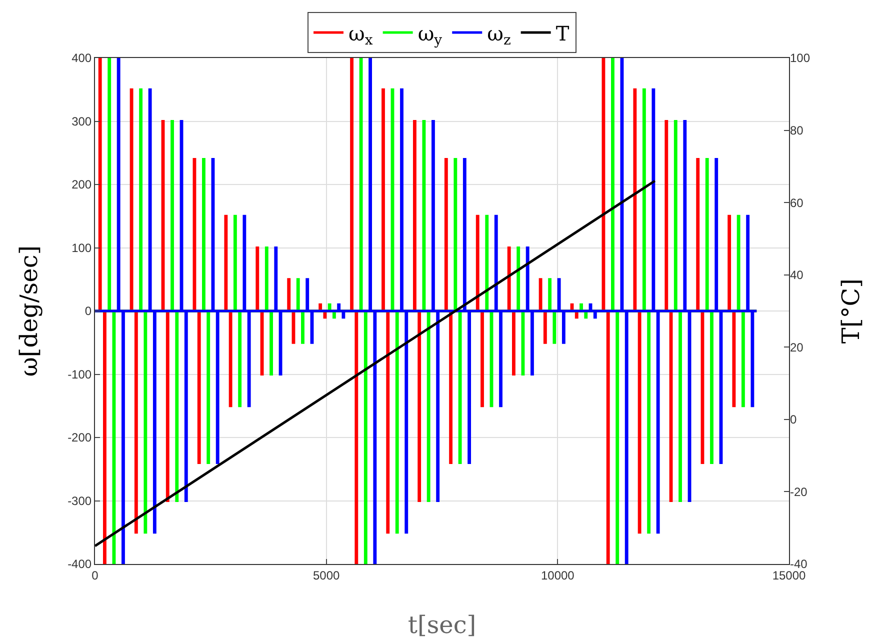  I want to click on legend-label: ω$_{x}$, so click(360, 34).